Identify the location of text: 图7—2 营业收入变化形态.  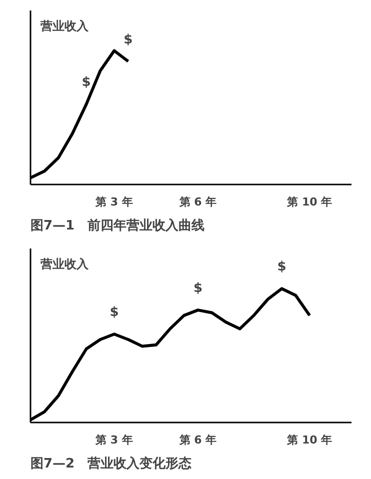
(111, 464).